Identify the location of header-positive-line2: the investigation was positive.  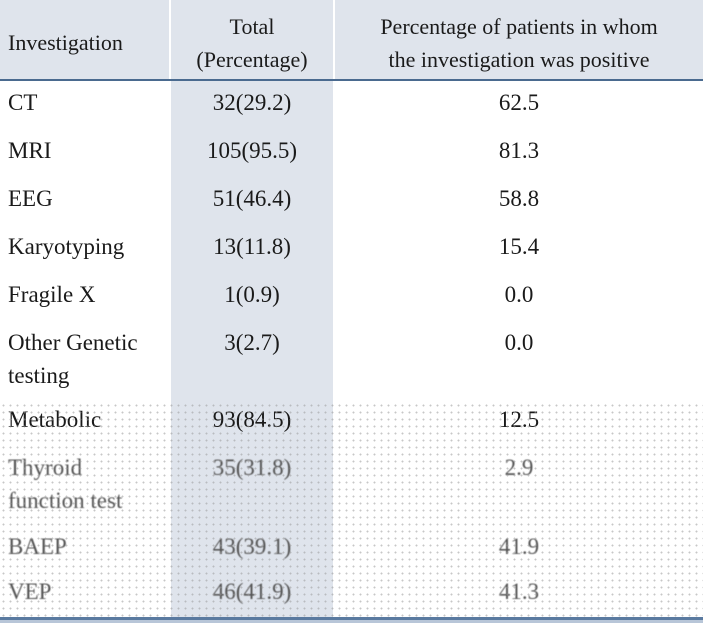
(519, 59).